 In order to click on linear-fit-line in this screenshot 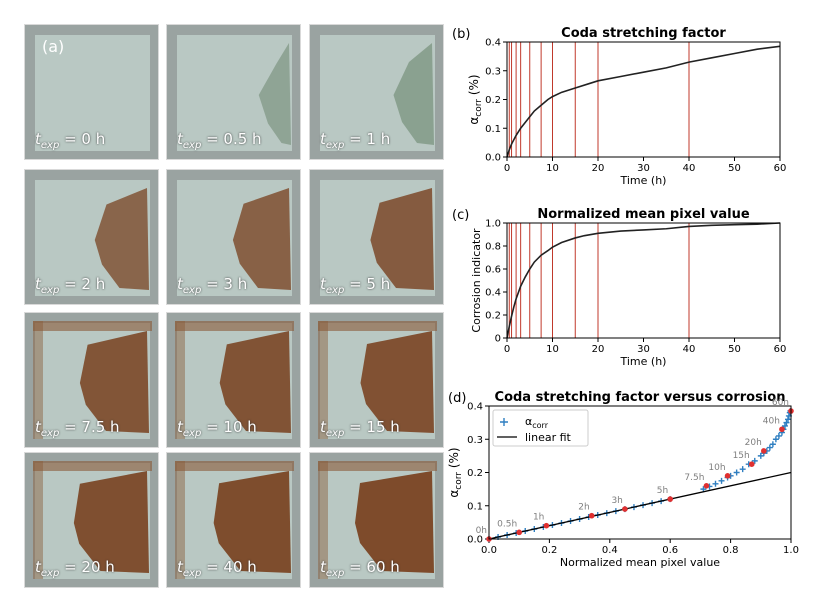, I will do `click(640, 505)`.